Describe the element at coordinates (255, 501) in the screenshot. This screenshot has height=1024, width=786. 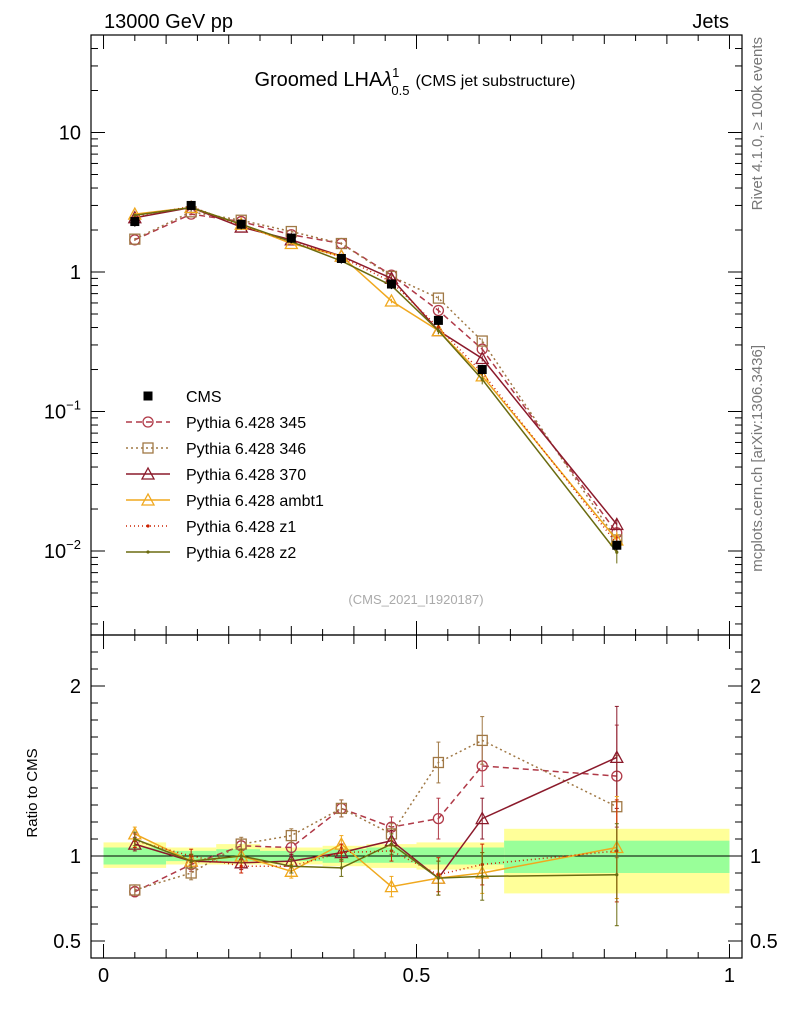
I see `legend-label-4: Pythia 6.428 ambt1` at that location.